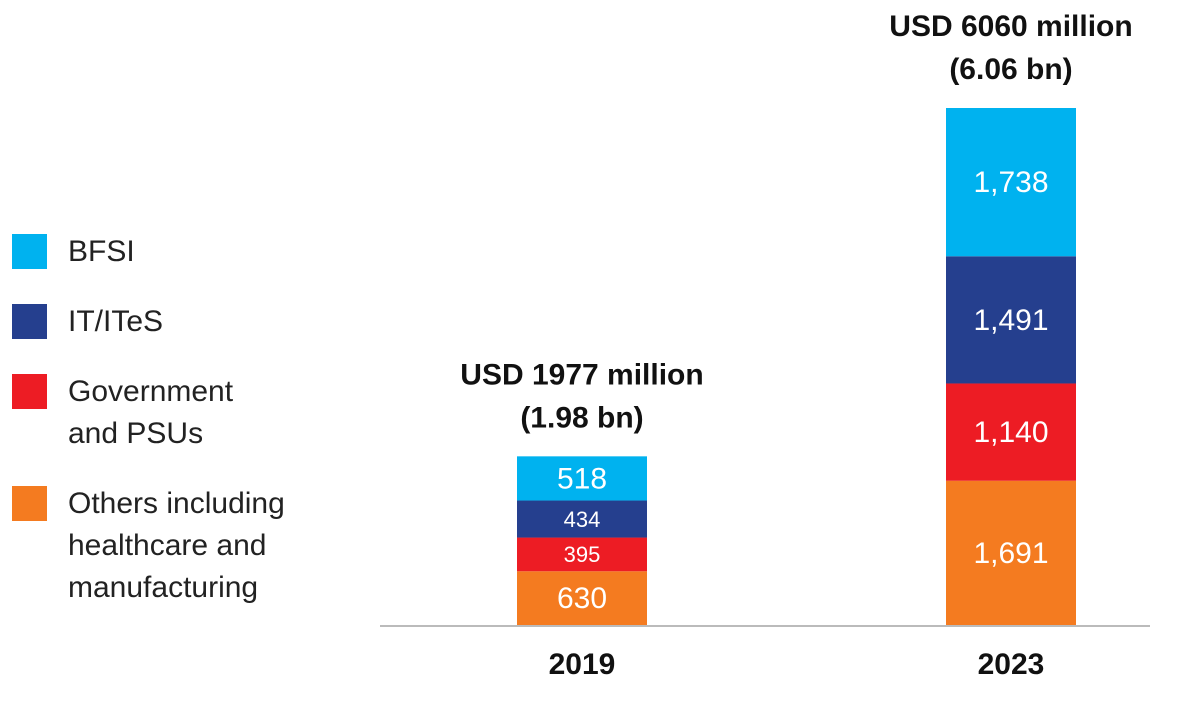 The image size is (1189, 702). I want to click on value-label: 630, so click(582, 598).